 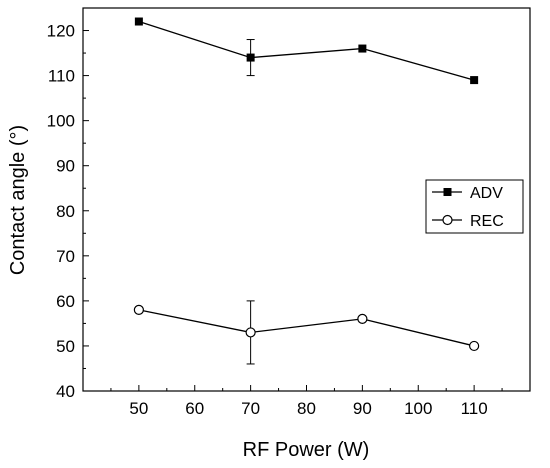 I want to click on y-tick-label: 70, so click(x=65, y=256).